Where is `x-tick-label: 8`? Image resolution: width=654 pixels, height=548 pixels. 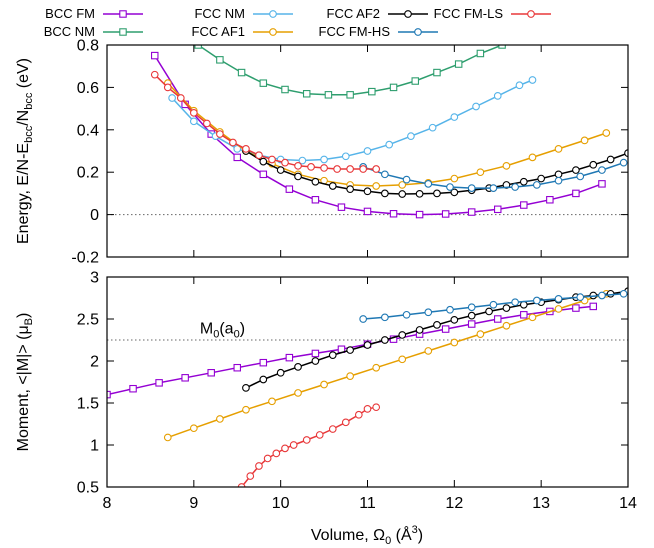
x-tick-label: 8 is located at coordinates (107, 503).